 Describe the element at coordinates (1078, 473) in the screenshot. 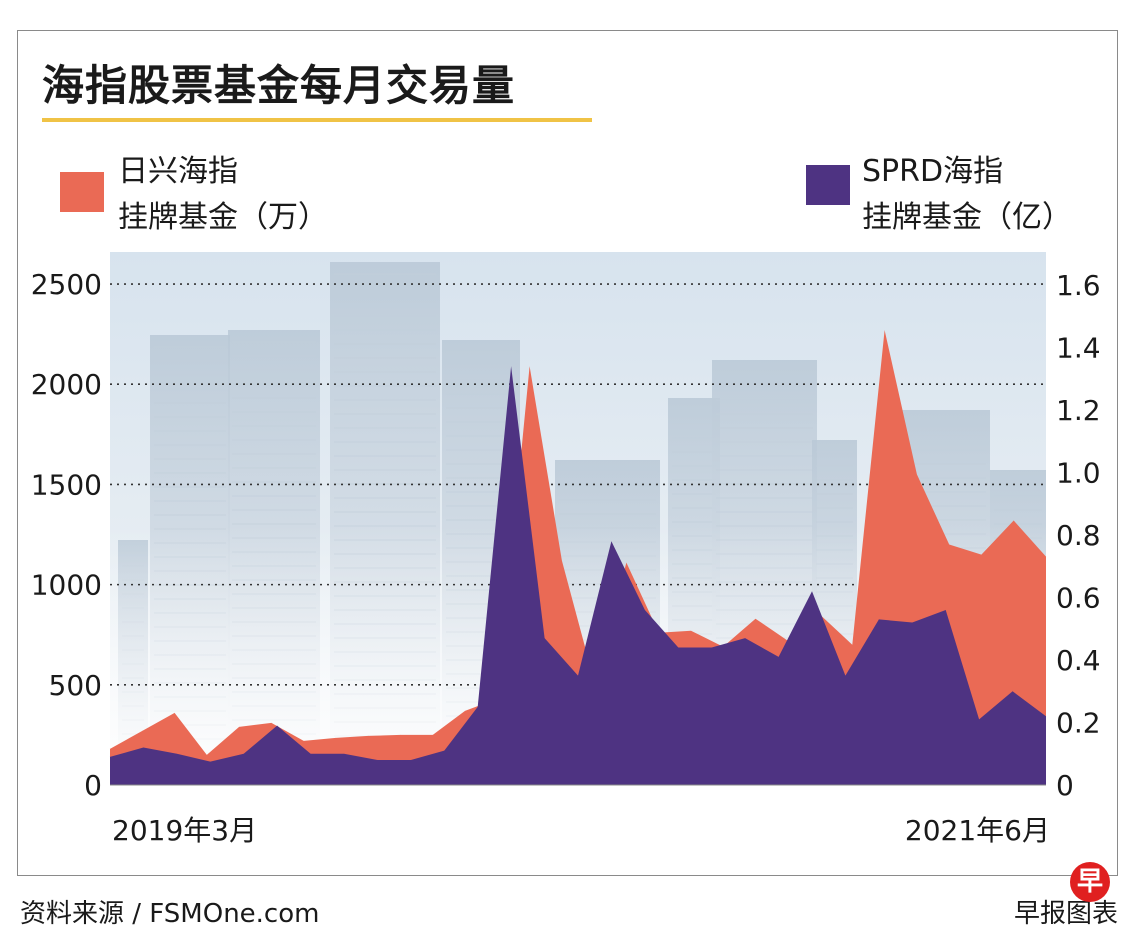

I see `right-axis-tick-label: 1.0` at that location.